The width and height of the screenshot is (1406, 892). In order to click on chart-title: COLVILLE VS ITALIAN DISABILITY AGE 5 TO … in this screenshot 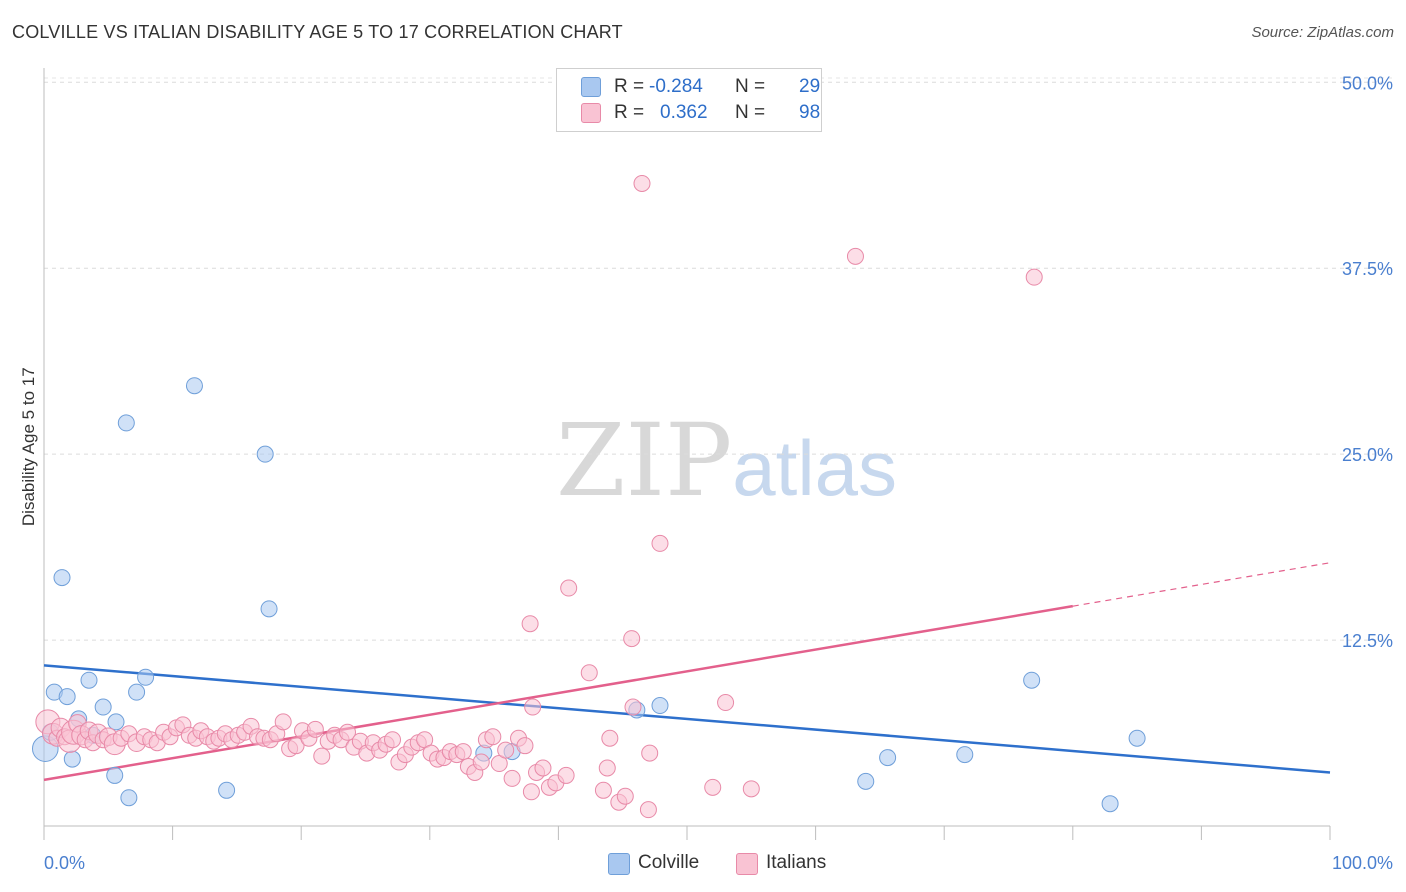, I will do `click(317, 32)`.